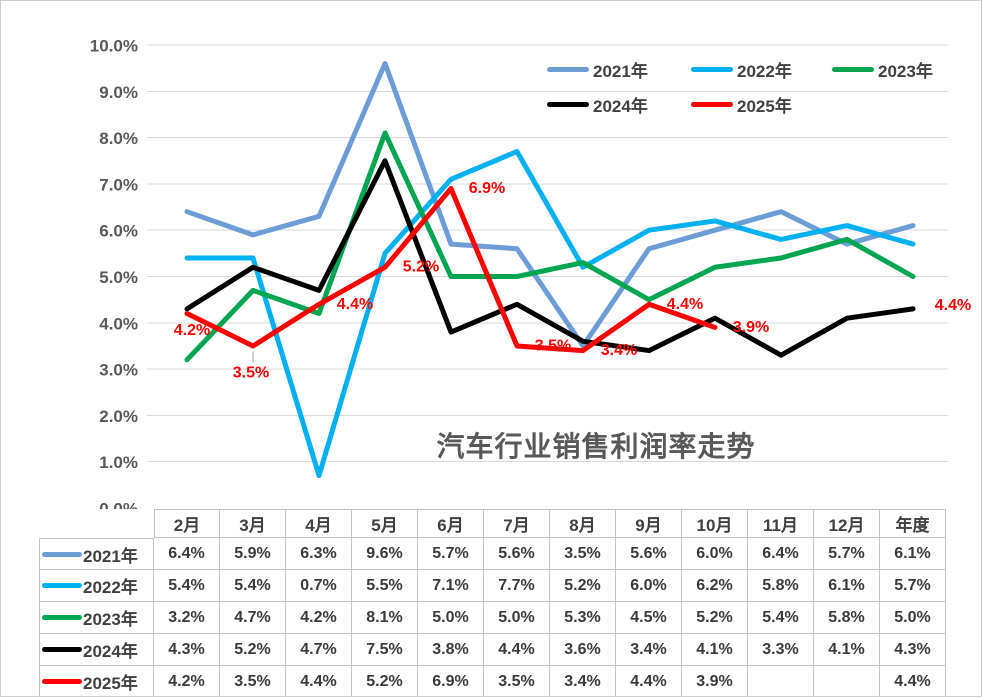  I want to click on table-row-label-2021年: 2021年, so click(96, 554).